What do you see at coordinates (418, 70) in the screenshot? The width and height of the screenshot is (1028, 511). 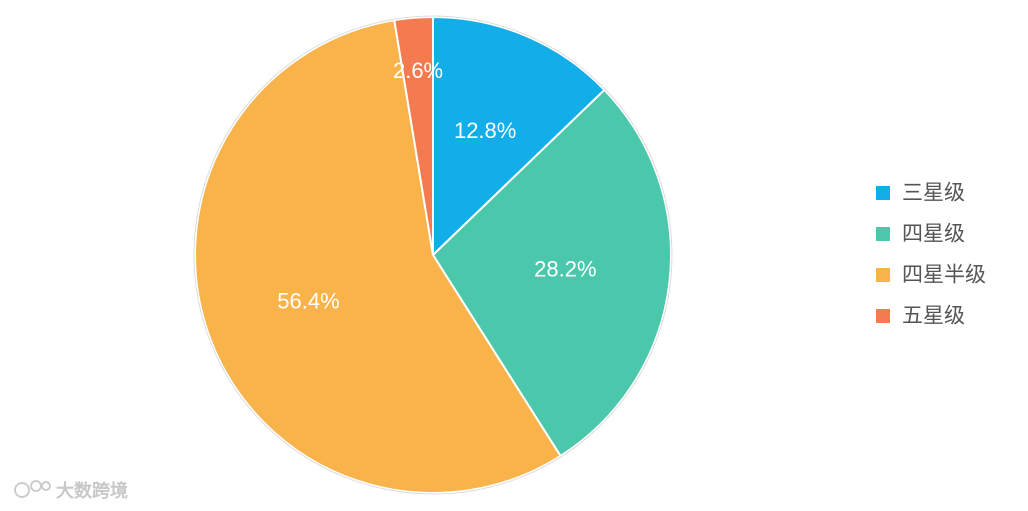 I see `slice-label: 2.6%` at bounding box center [418, 70].